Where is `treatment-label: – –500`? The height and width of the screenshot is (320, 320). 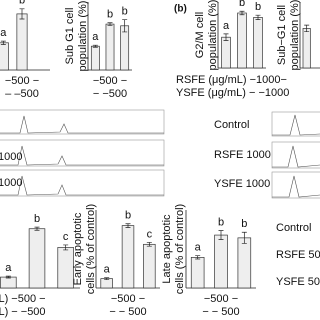
treatment-label: – –500 is located at coordinates (22, 94).